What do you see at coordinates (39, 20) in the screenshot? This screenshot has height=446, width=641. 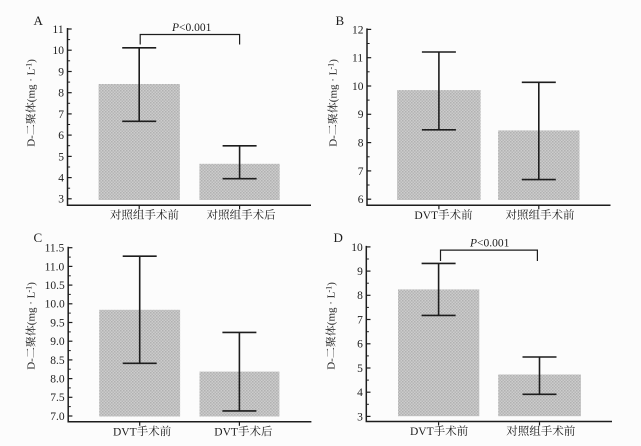 I see `svg-text: A` at bounding box center [39, 20].